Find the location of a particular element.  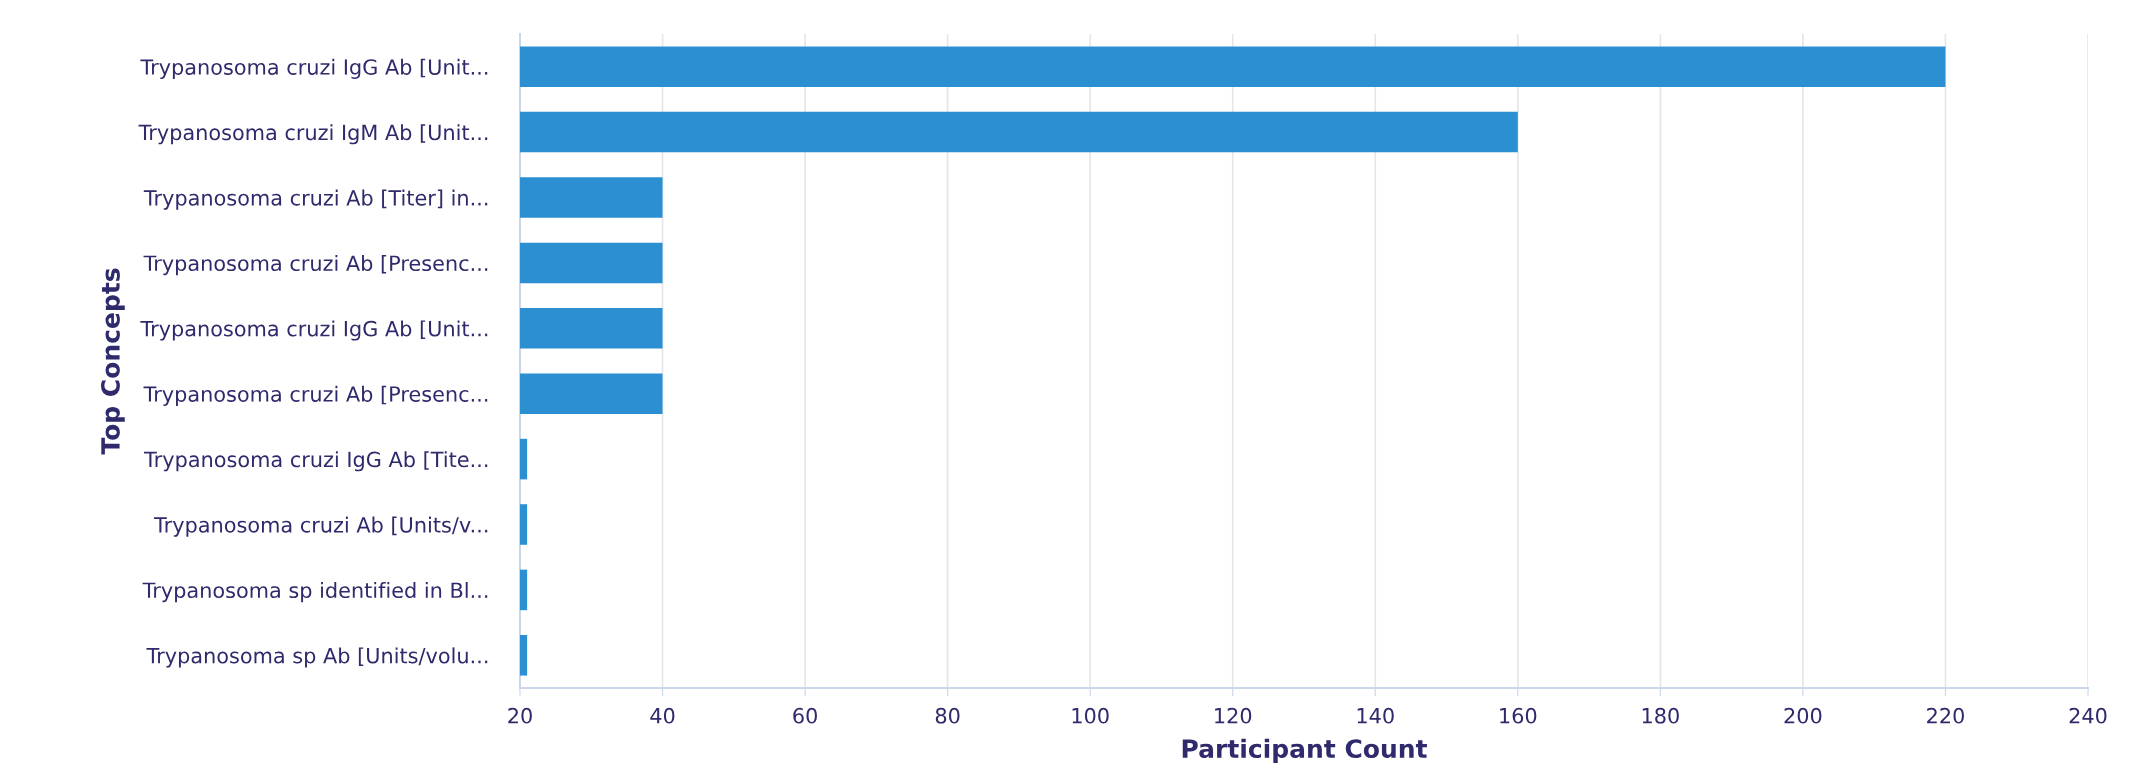

x-tick-label: 80 is located at coordinates (947, 715).